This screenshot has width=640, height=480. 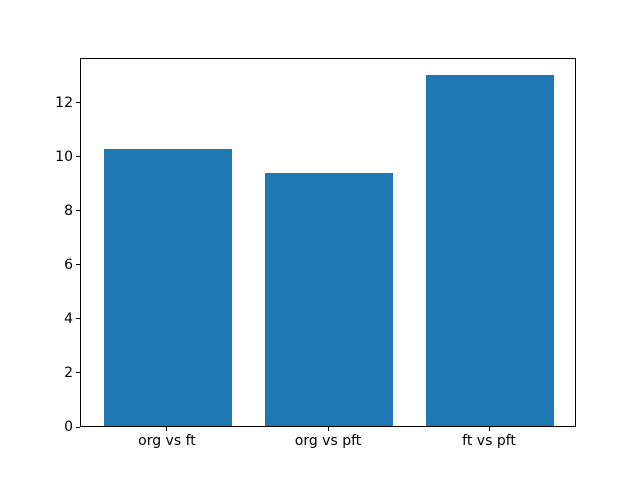 What do you see at coordinates (64, 156) in the screenshot?
I see `y-tick-label: 10` at bounding box center [64, 156].